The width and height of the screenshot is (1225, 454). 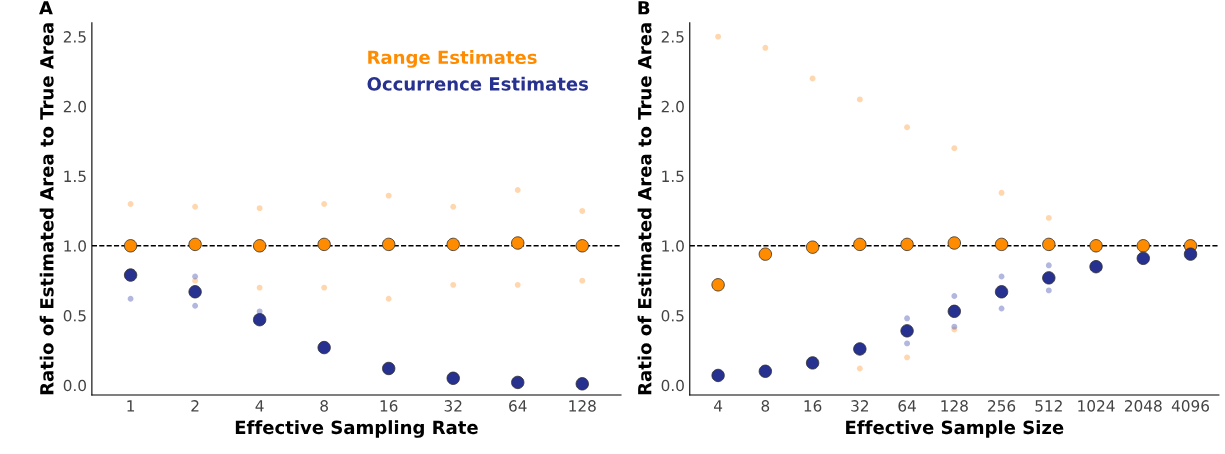 I want to click on x-tick-label: 2048, so click(x=1143, y=406).